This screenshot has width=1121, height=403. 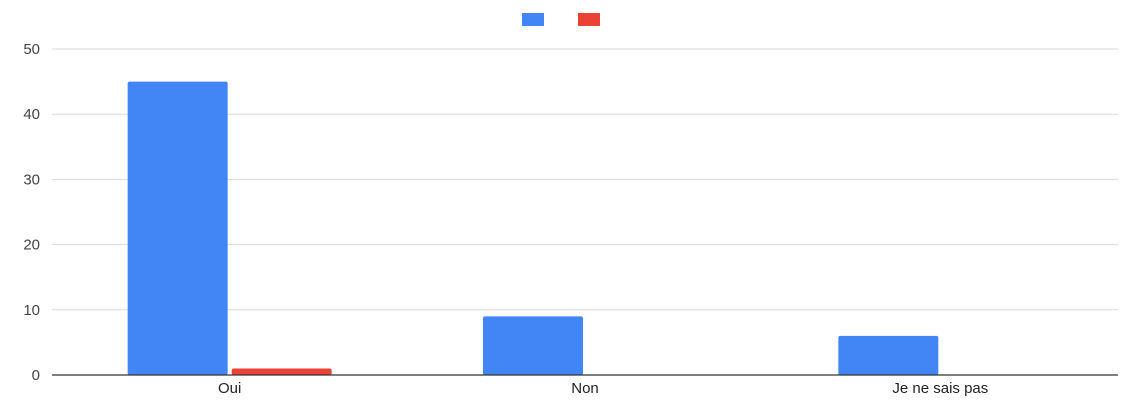 What do you see at coordinates (589, 19) in the screenshot?
I see `legend-swatch-red` at bounding box center [589, 19].